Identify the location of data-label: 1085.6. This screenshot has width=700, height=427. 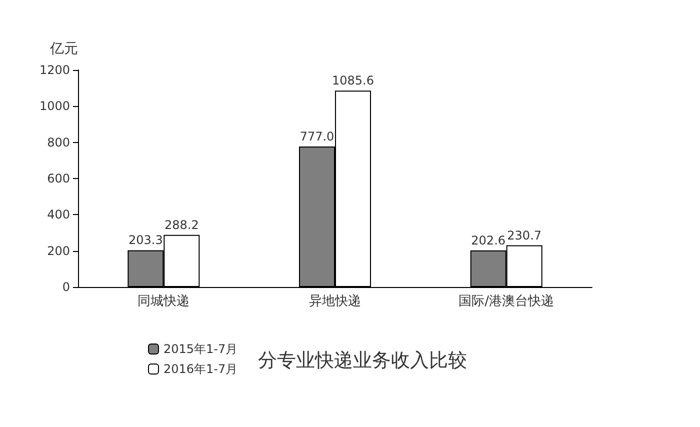
(353, 81).